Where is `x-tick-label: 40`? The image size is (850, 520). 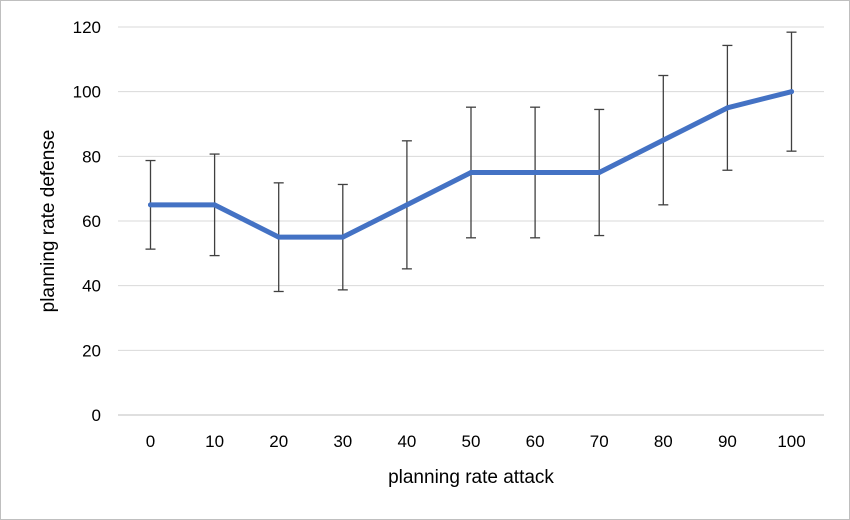 x-tick-label: 40 is located at coordinates (406, 441).